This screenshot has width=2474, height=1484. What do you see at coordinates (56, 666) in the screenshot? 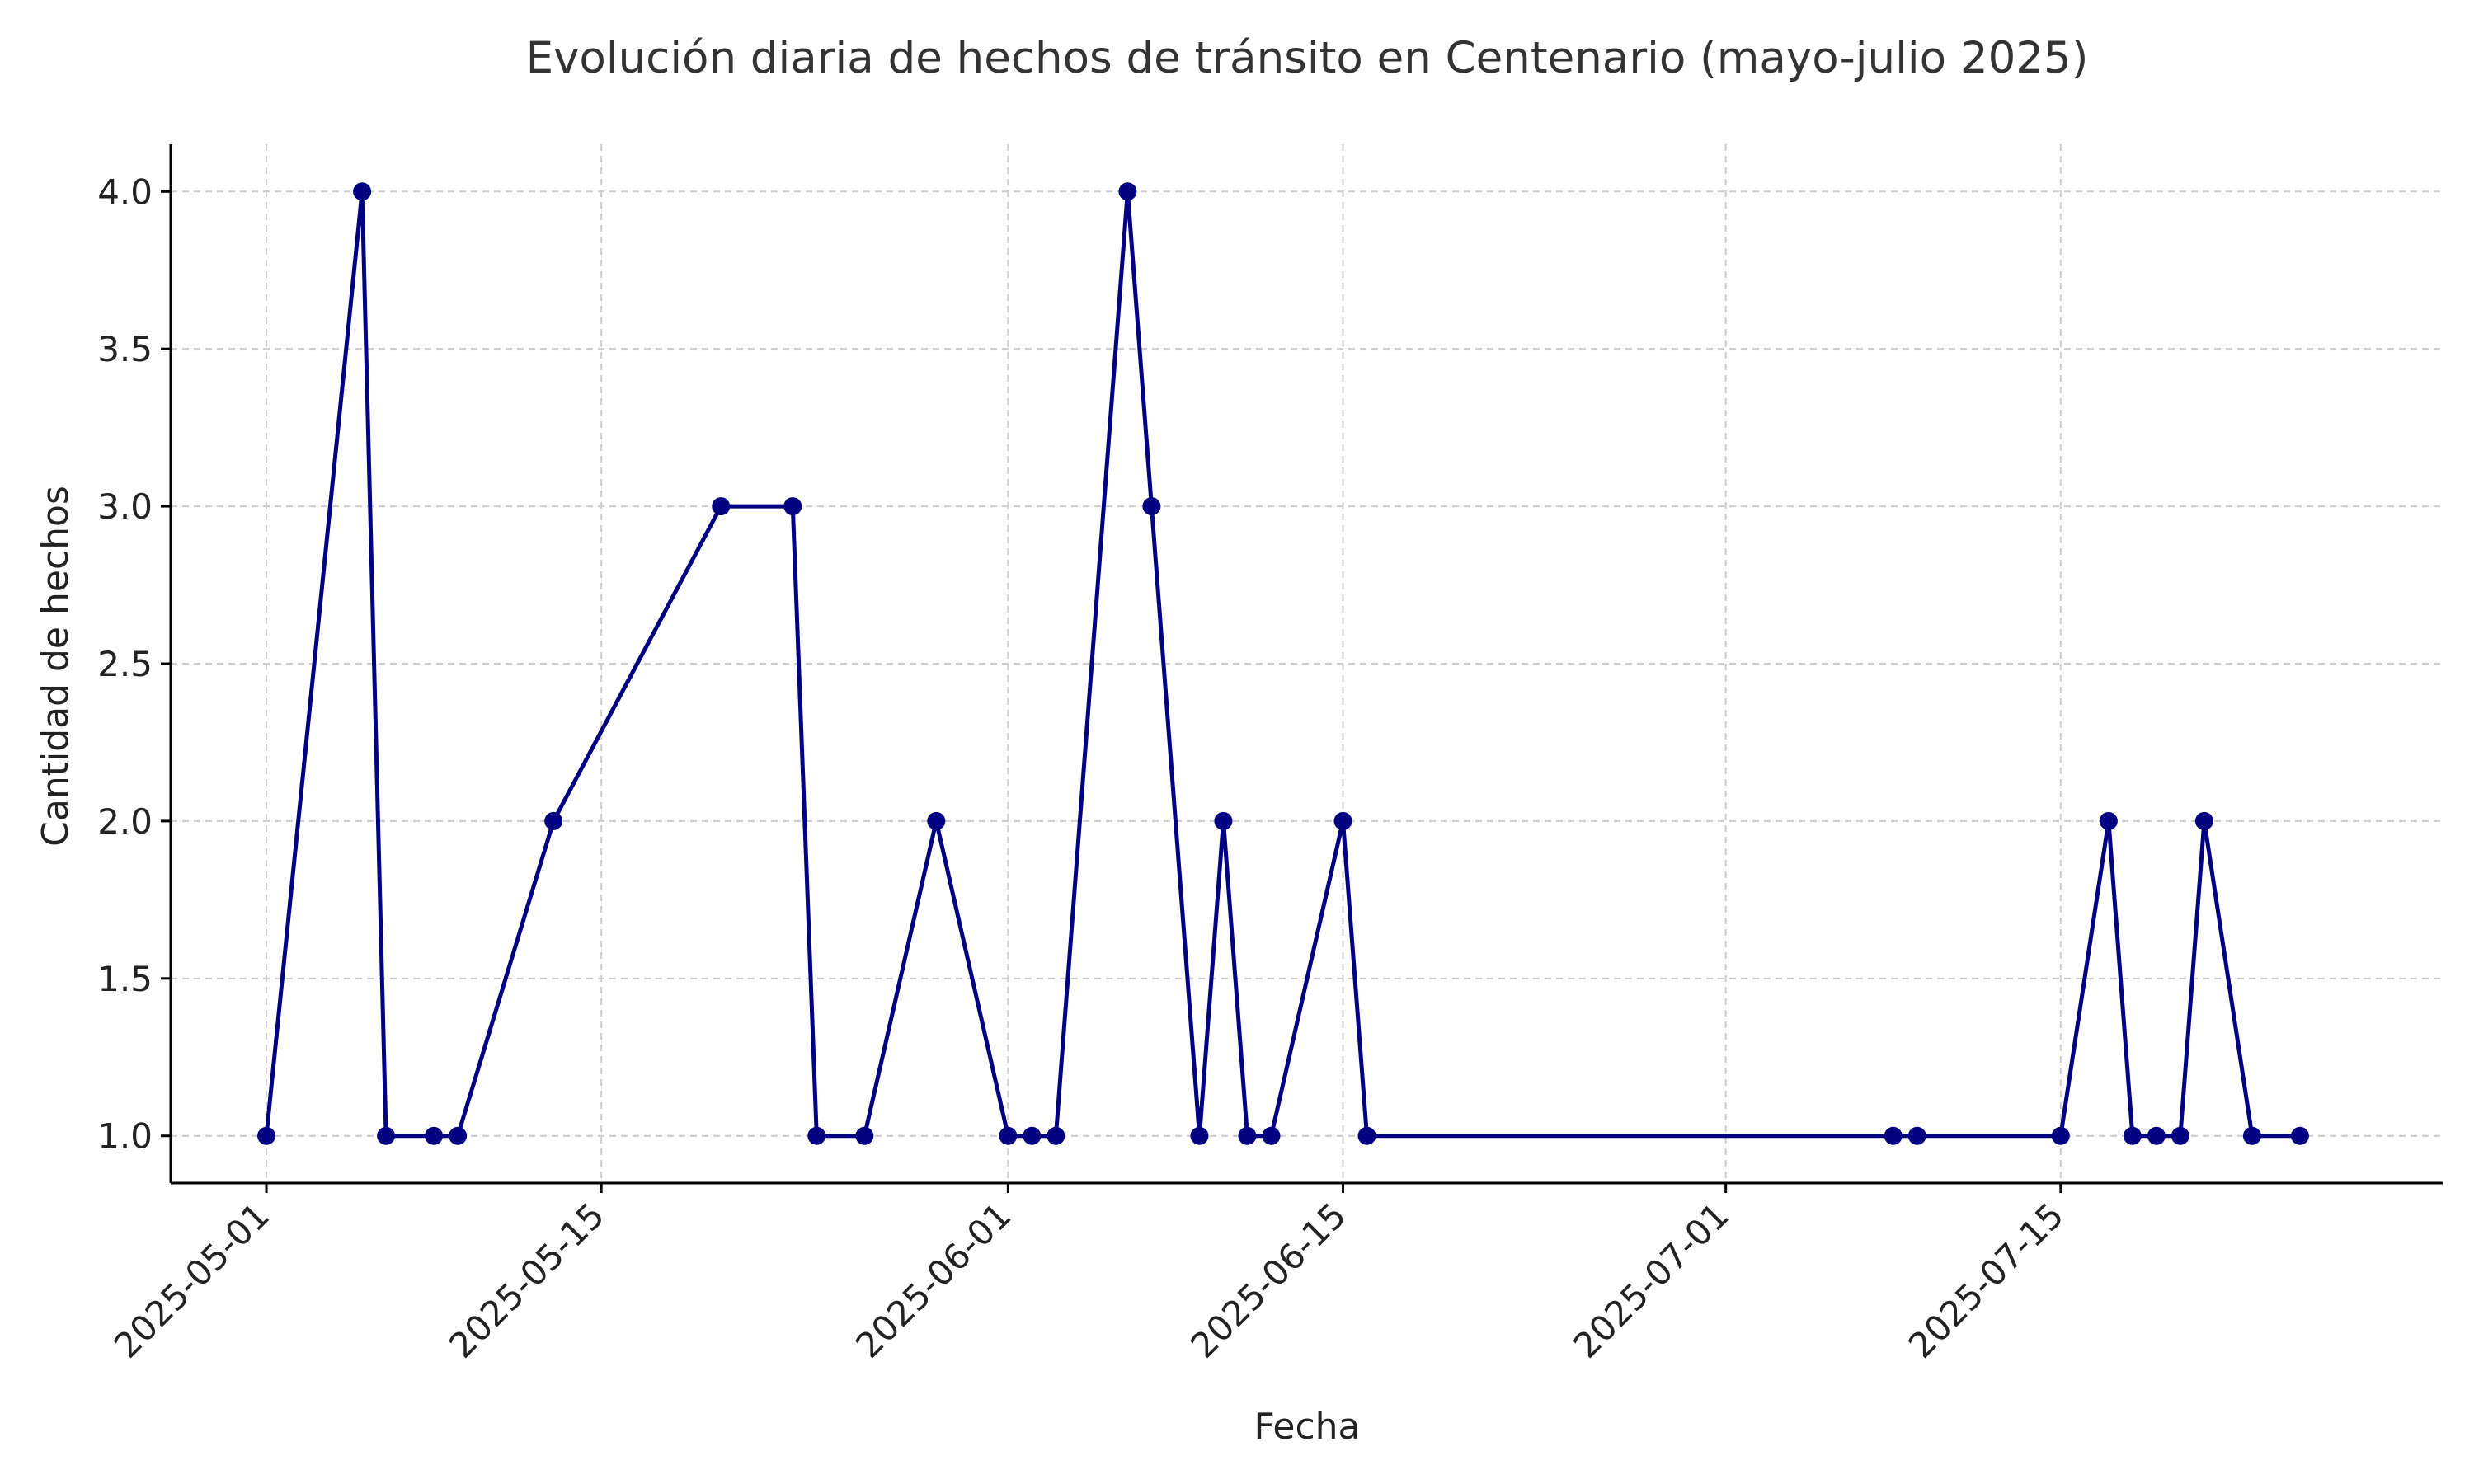
I see `y-axis-label: Cantidad de hechos` at bounding box center [56, 666].